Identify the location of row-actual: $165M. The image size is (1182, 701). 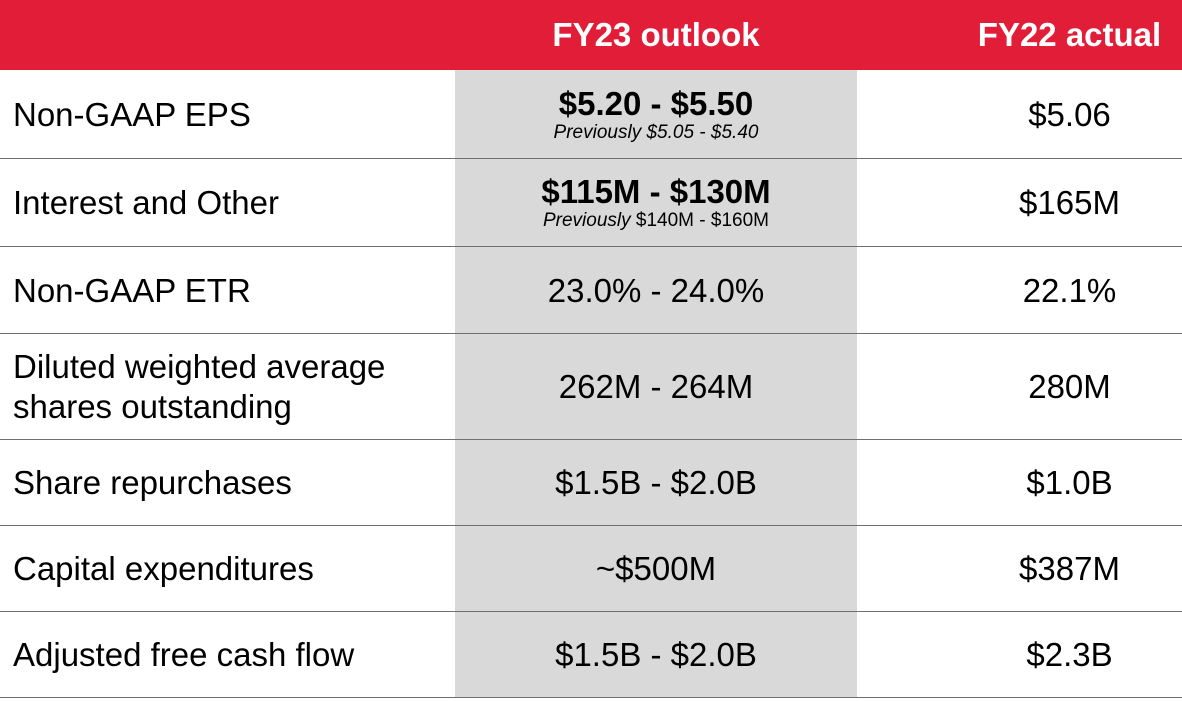
(1069, 202).